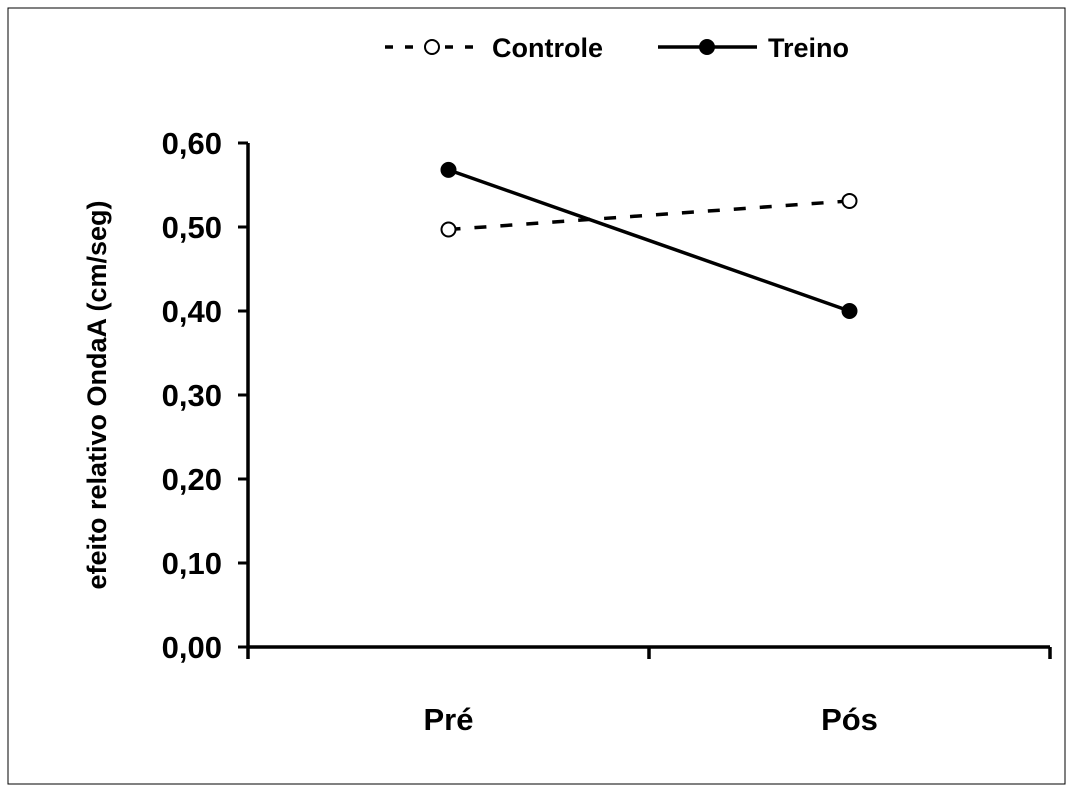 The height and width of the screenshot is (785, 1073). Describe the element at coordinates (707, 47) in the screenshot. I see `legend-marker-treino` at that location.